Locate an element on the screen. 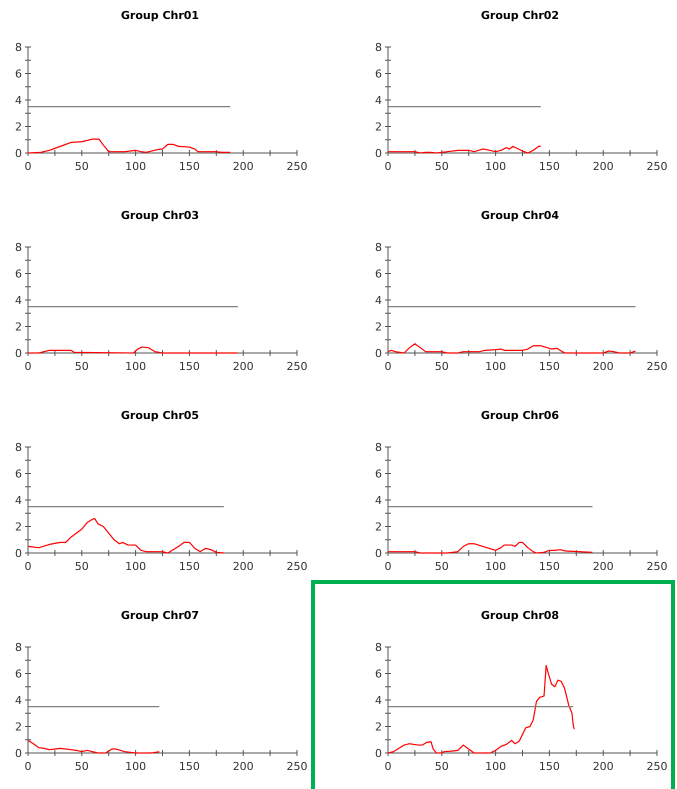 The width and height of the screenshot is (677, 789). chart-title: Group Chr07 is located at coordinates (160, 615).